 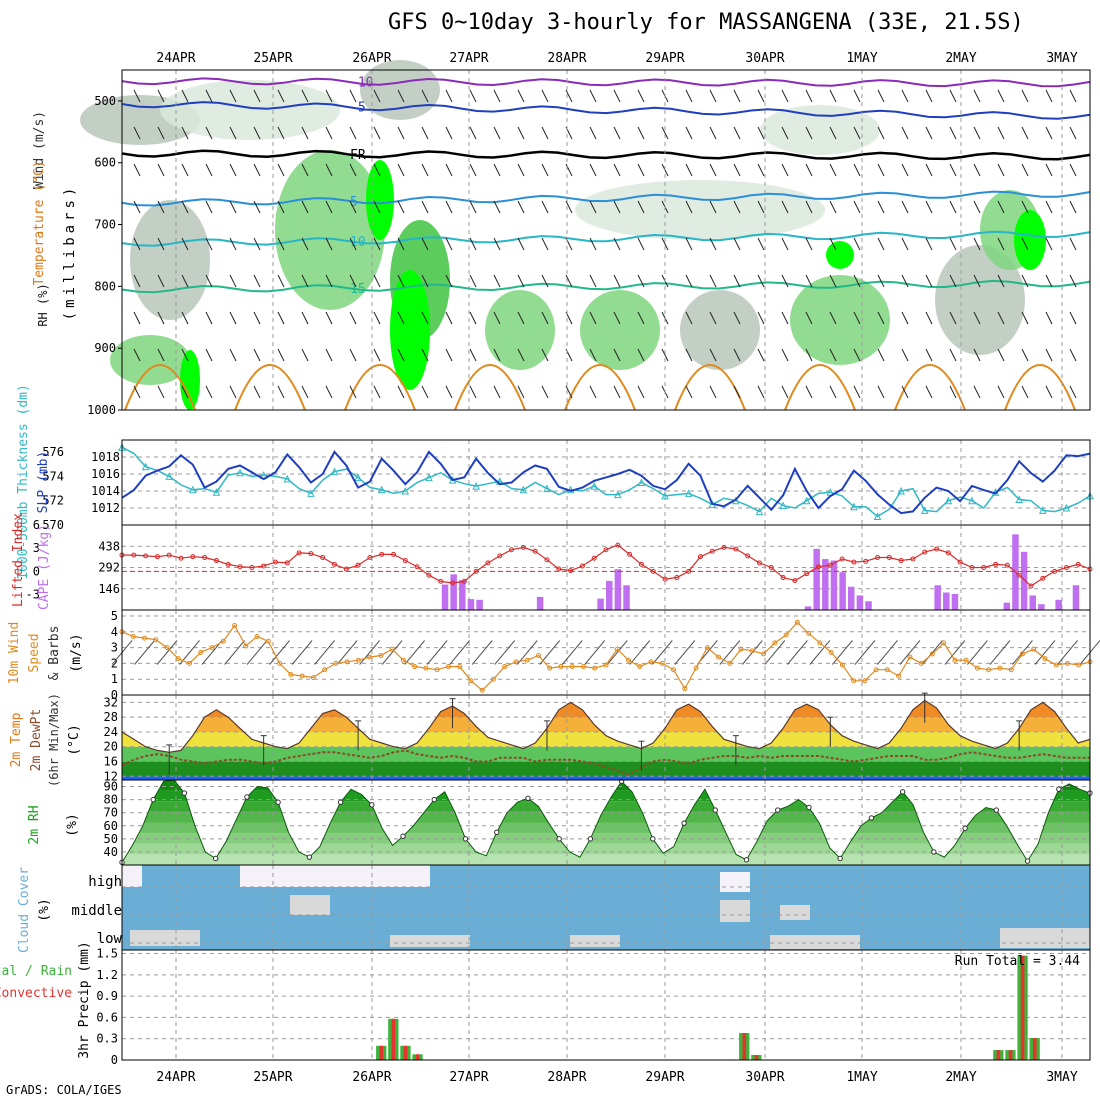 What do you see at coordinates (1061, 58) in the screenshot?
I see `top-date-label: 3MAY` at bounding box center [1061, 58].